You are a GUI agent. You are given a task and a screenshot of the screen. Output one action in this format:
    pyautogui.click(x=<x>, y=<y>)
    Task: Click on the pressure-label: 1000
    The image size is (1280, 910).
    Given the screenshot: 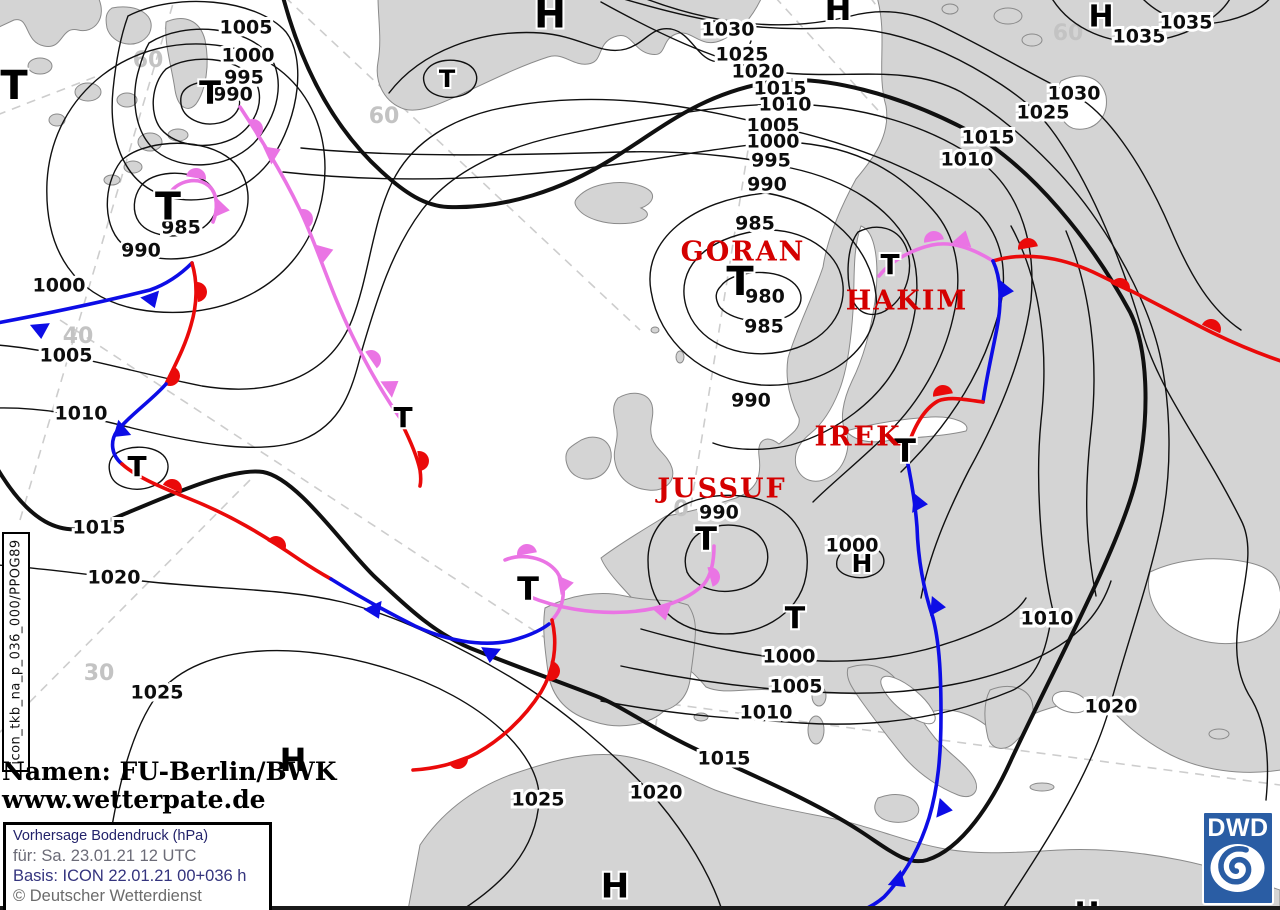 What is the action you would take?
    pyautogui.click(x=773, y=142)
    